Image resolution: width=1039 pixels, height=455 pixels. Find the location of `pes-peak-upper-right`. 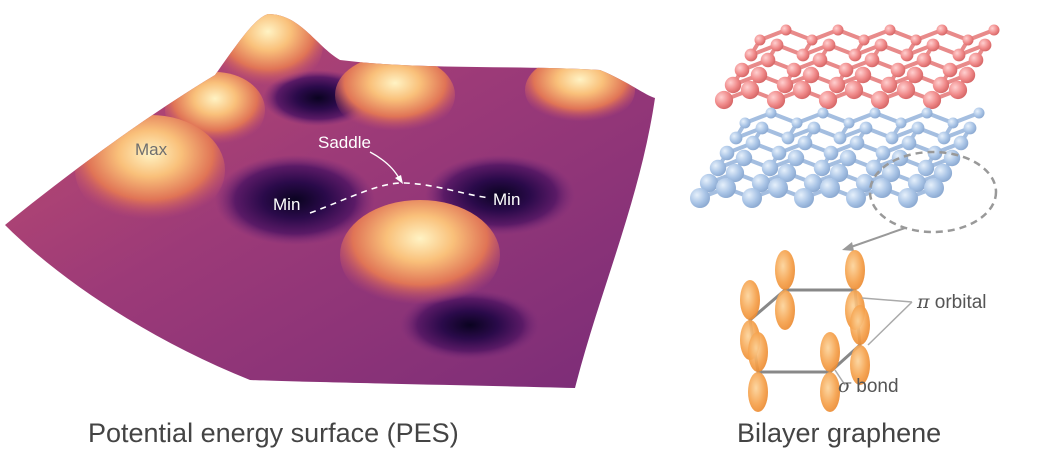

pes-peak-upper-right is located at coordinates (580, 90).